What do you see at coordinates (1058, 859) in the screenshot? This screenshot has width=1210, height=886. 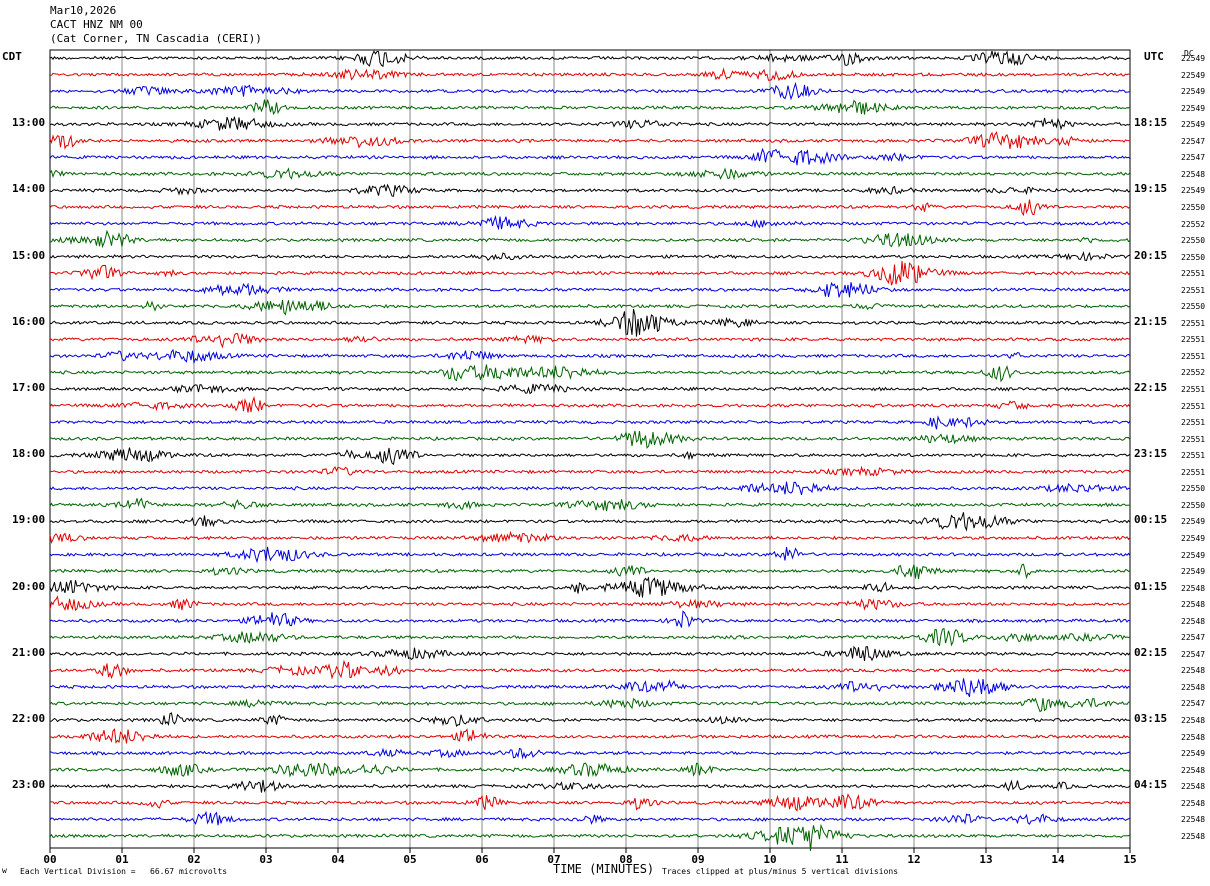 I see `x-tick-label-14: 14` at bounding box center [1058, 859].